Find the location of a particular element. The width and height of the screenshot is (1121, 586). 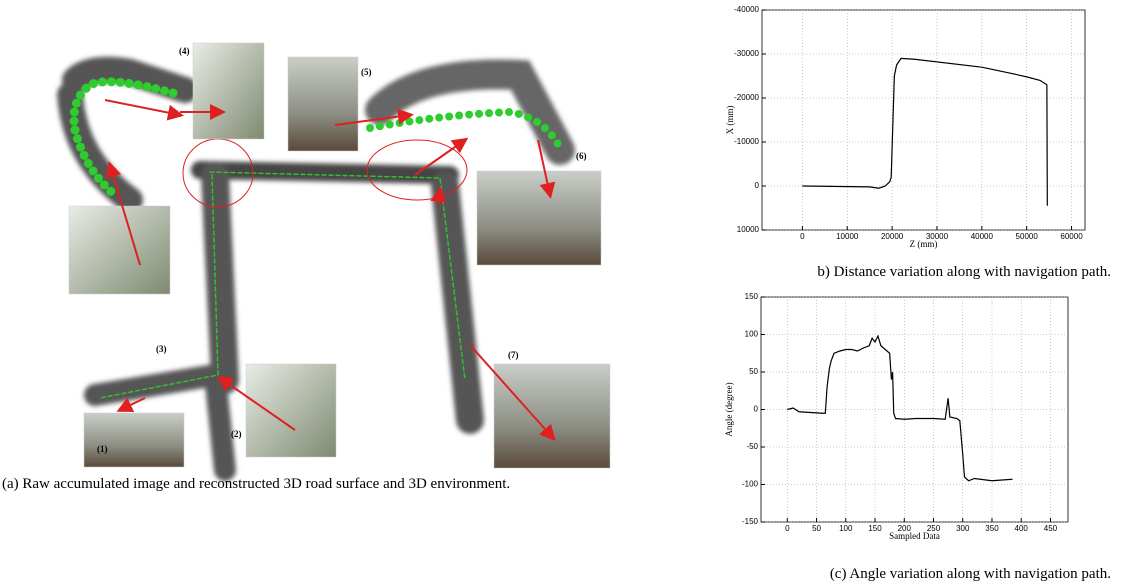

y-tick-label: -30000 is located at coordinates (746, 53).